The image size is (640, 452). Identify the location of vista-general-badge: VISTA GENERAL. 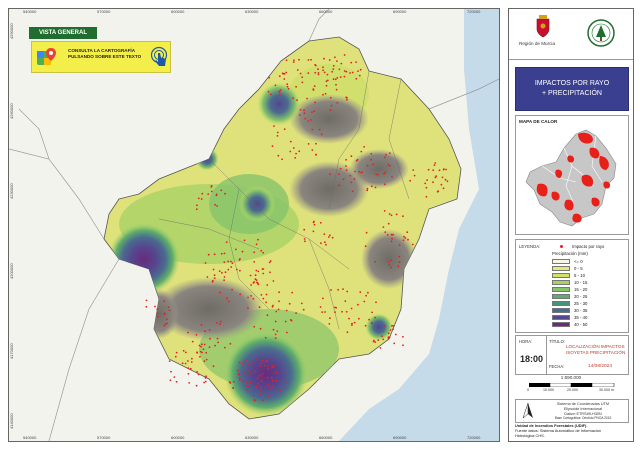
(63, 33).